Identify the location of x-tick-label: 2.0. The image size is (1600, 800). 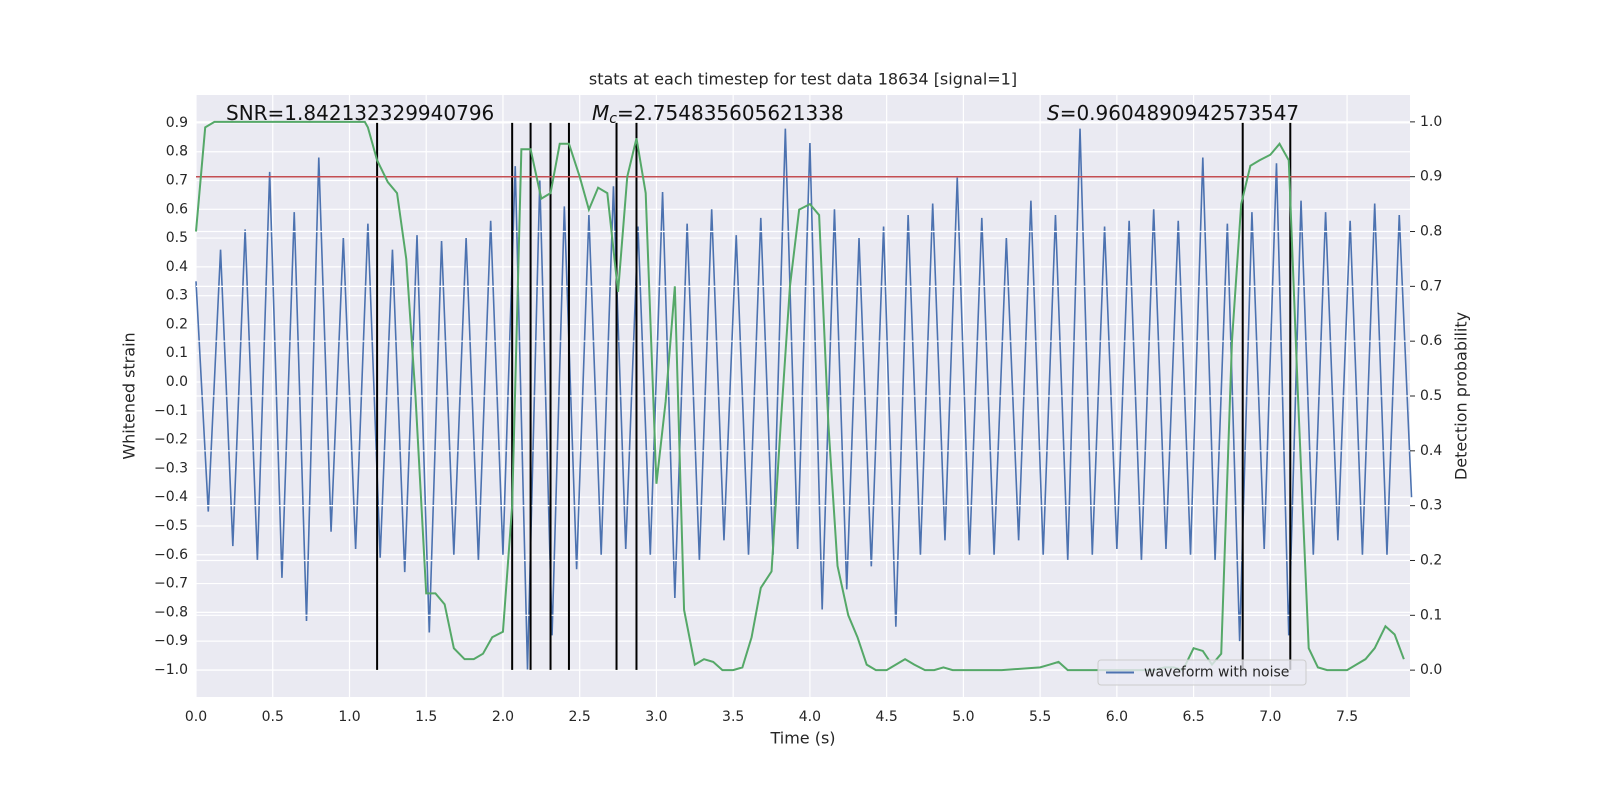
(503, 717).